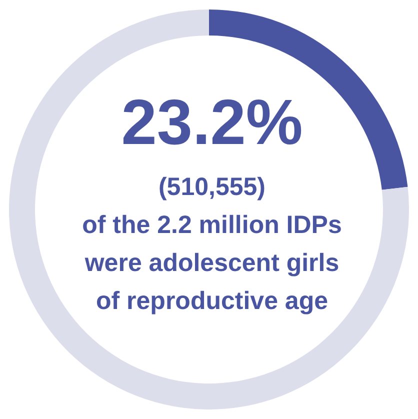  Describe the element at coordinates (212, 263) in the screenshot. I see `text: were adolescent girls` at that location.